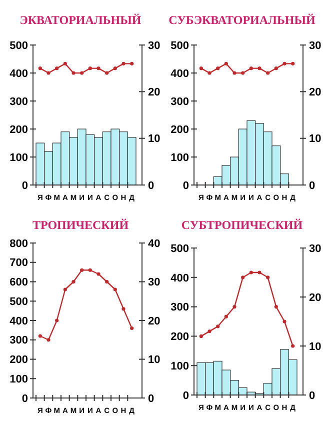  I want to click on y-tick-label: 800, so click(19, 244).